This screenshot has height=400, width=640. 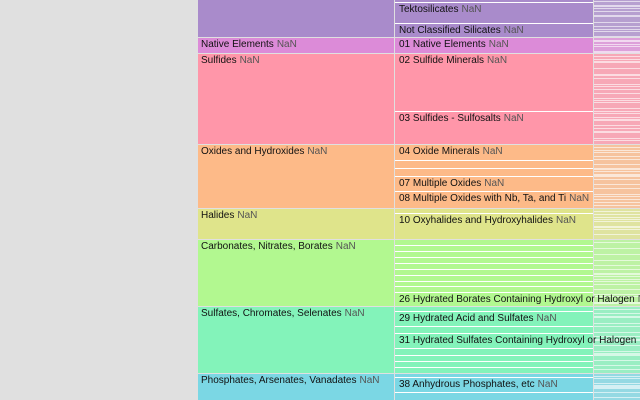 I want to click on subgroup-label: 01 Native Elements NaN, so click(x=454, y=44).